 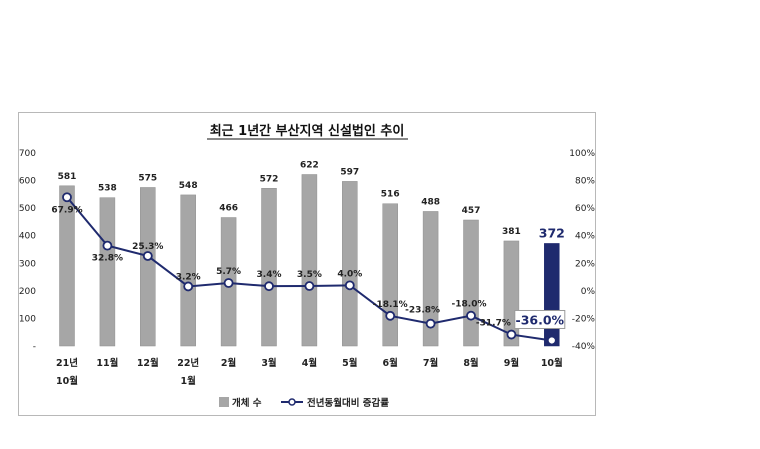 What do you see at coordinates (471, 211) in the screenshot?
I see `bar-value-label: 457` at bounding box center [471, 211].